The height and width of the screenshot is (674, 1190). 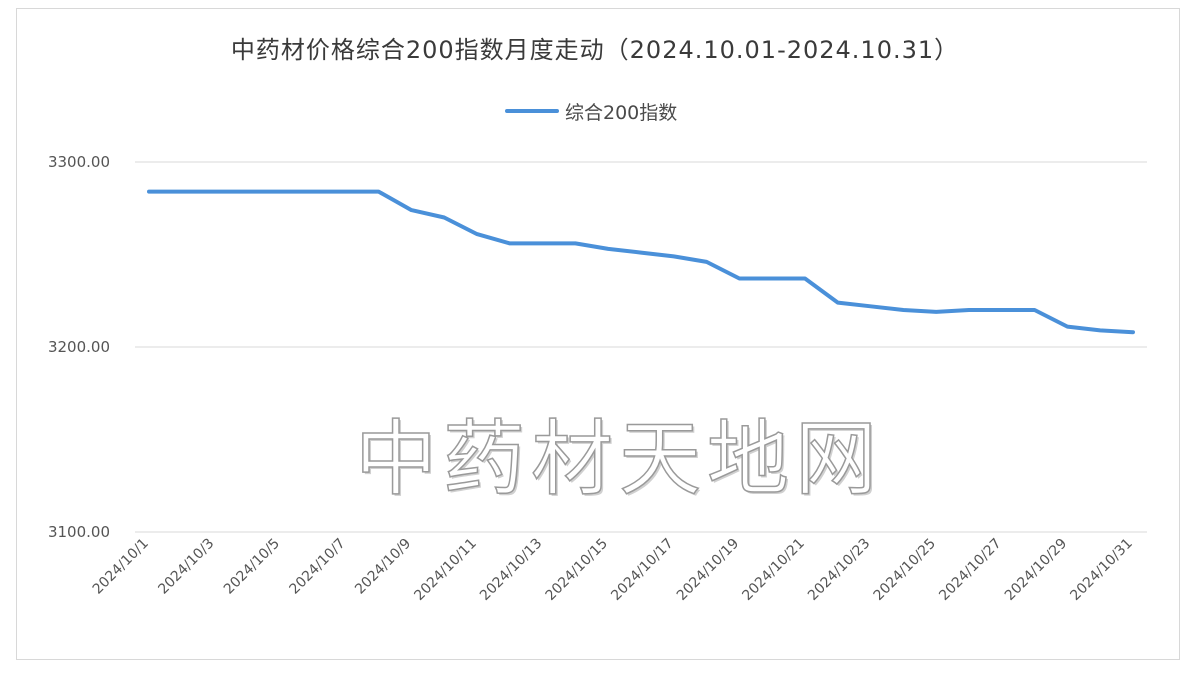 What do you see at coordinates (970, 570) in the screenshot?
I see `x-tick-label: 2024/10/27` at bounding box center [970, 570].